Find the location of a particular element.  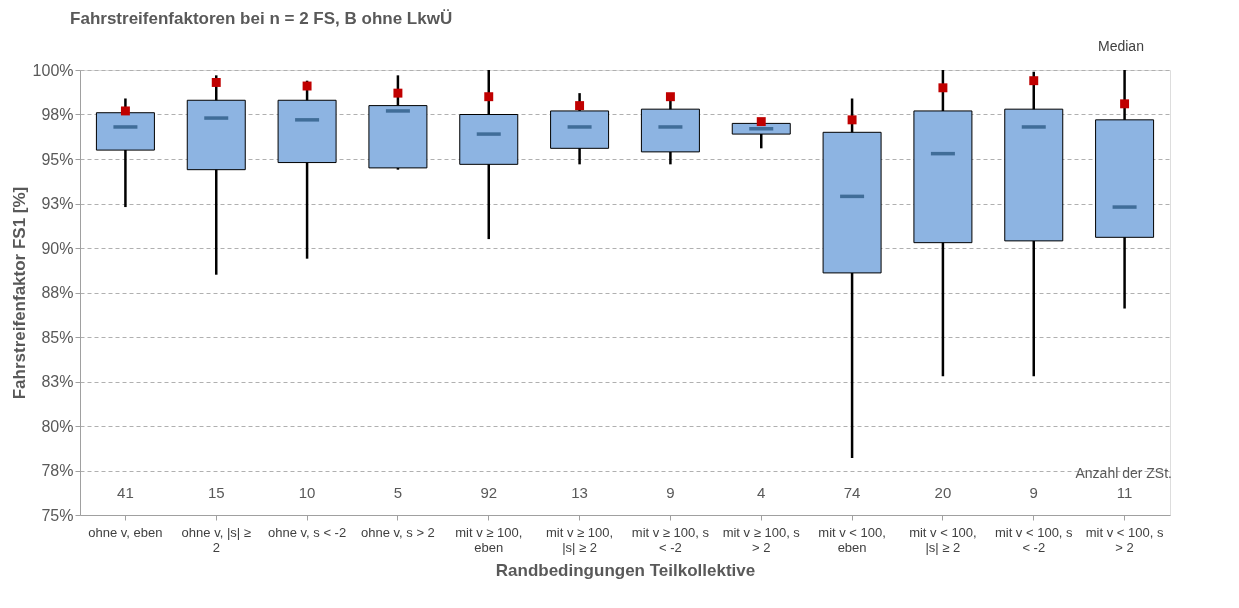

chart-title: Fahrstreifenfaktoren bei n = 2 FS, B ohne LkwÜ is located at coordinates (261, 18).